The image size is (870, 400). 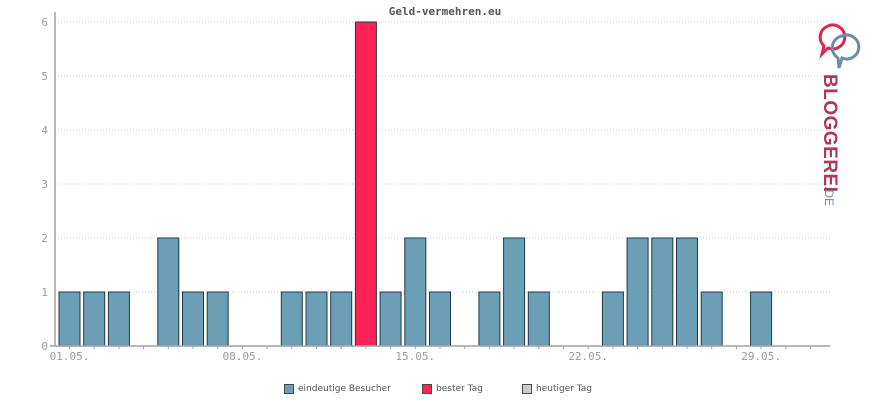 What do you see at coordinates (243, 356) in the screenshot?
I see `x-tick-label: 08.05.` at bounding box center [243, 356].